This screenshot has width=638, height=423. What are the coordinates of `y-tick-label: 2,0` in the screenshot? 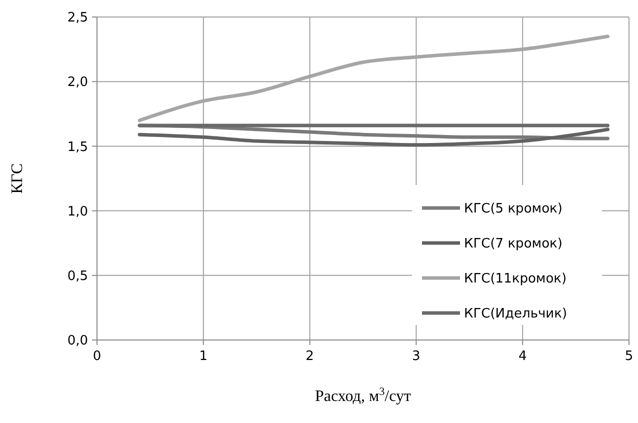 It's located at (77, 82).